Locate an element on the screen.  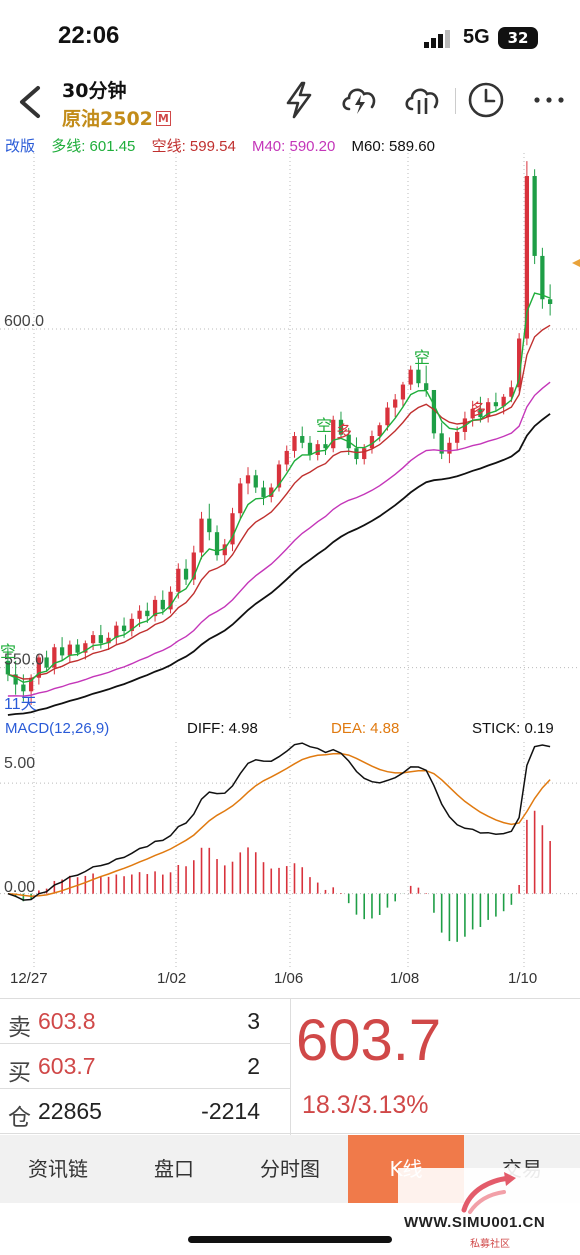
date-axis: 12/27 1/02 1/06 1/08 1/10 is located at coordinates (290, 980).